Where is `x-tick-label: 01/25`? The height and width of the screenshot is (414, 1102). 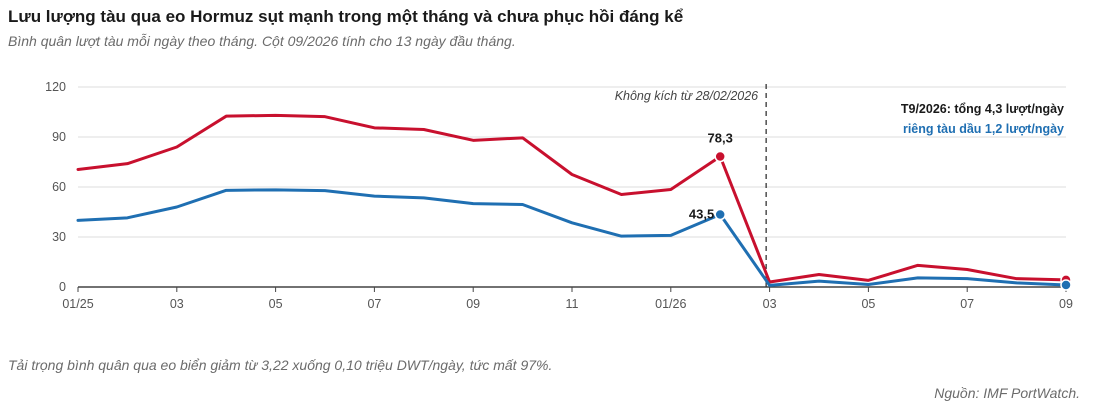
x-tick-label: 01/25 is located at coordinates (77, 304).